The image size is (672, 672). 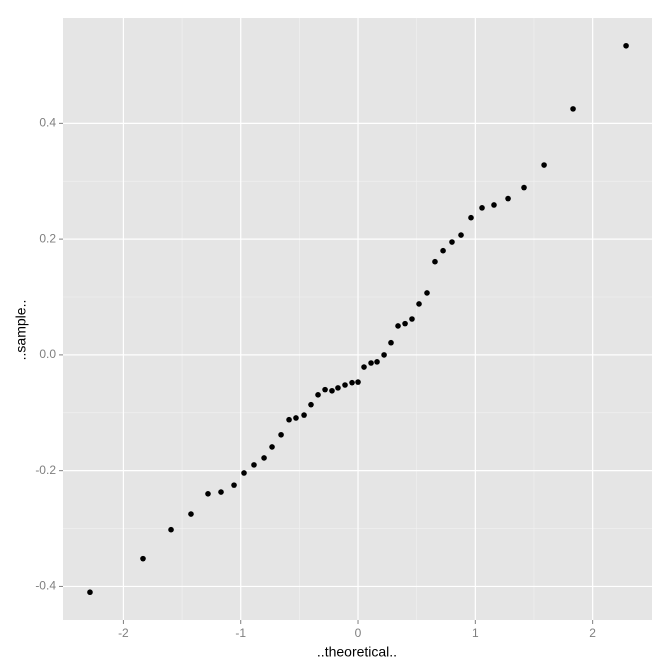 I want to click on y-tick-label: -0.2, so click(x=45, y=470).